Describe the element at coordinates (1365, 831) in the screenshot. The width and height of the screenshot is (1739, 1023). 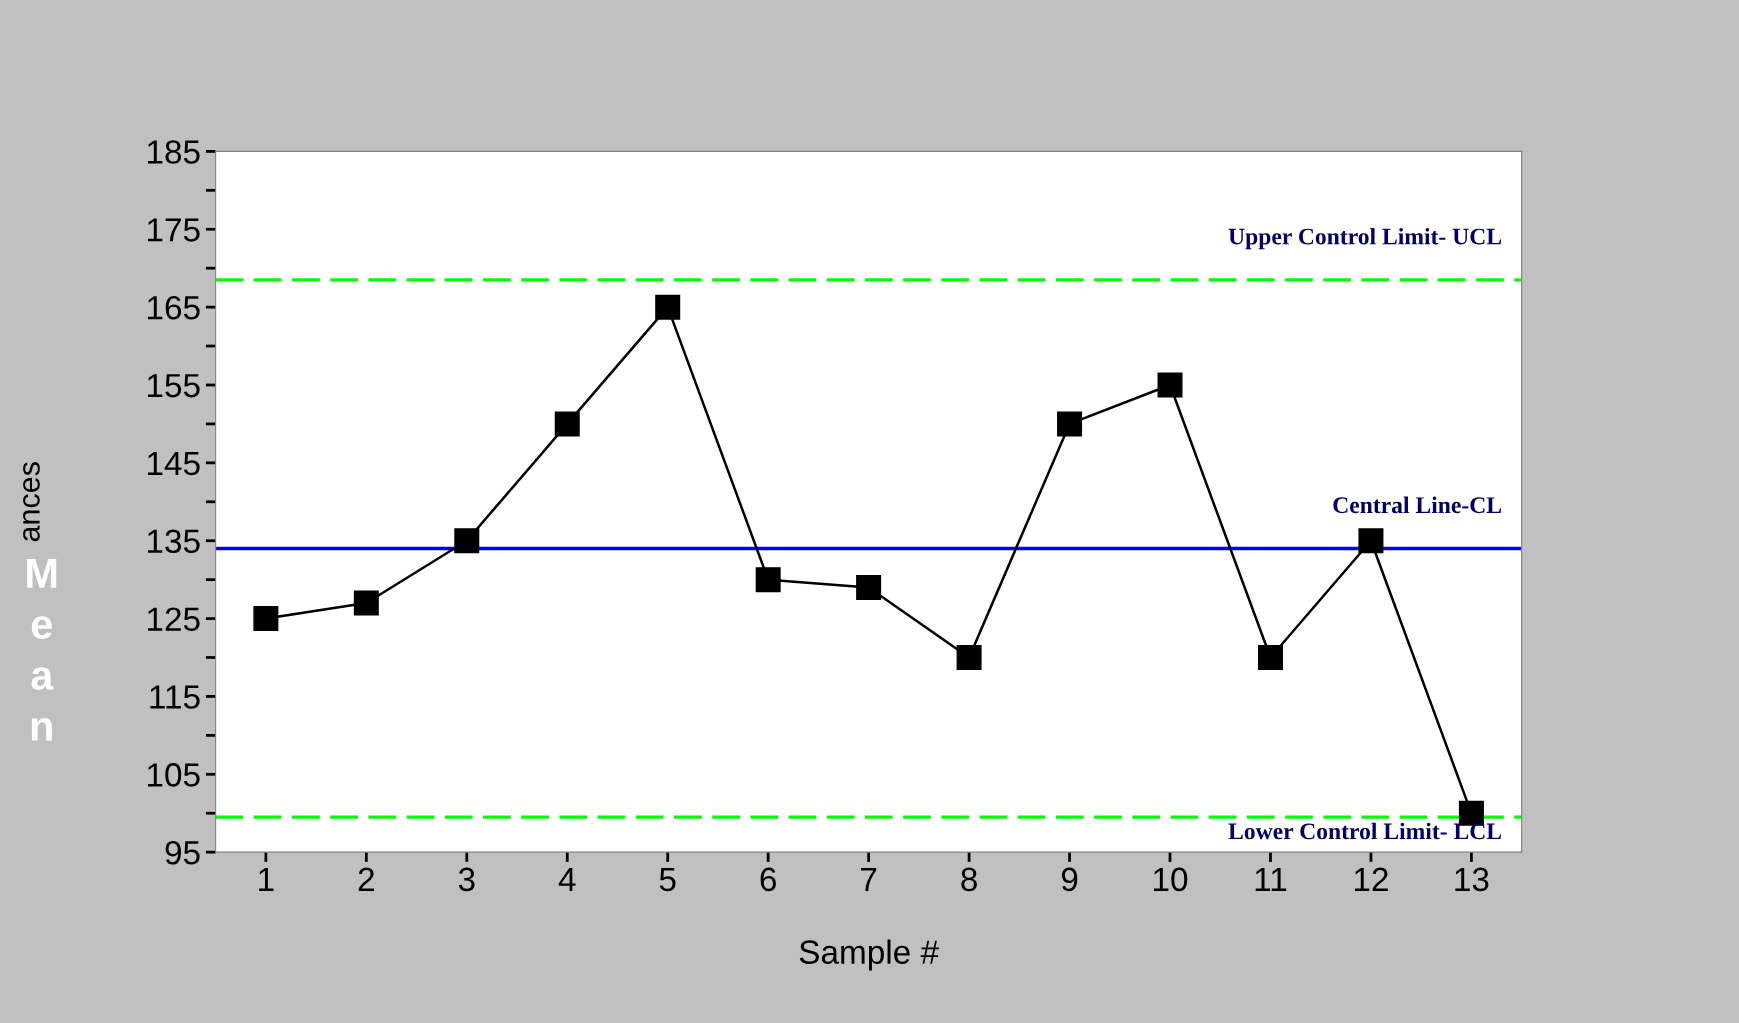
I see `ref-line-label: Lower Control Limit- LCL` at that location.